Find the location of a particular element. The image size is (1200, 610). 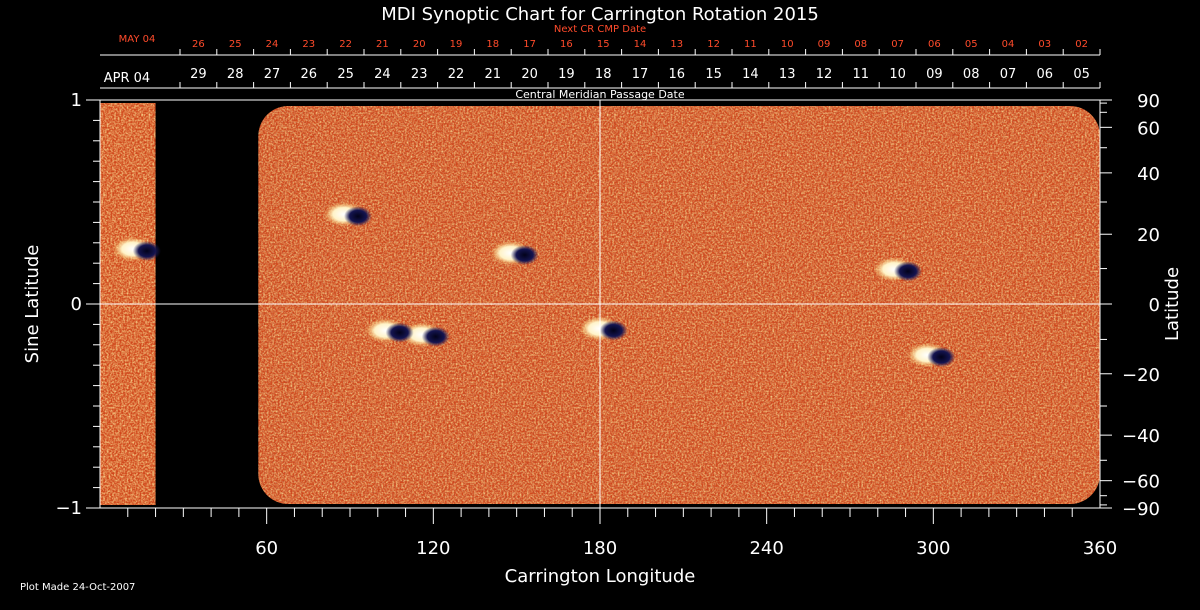

x-tick-label: 360 is located at coordinates (1100, 548).